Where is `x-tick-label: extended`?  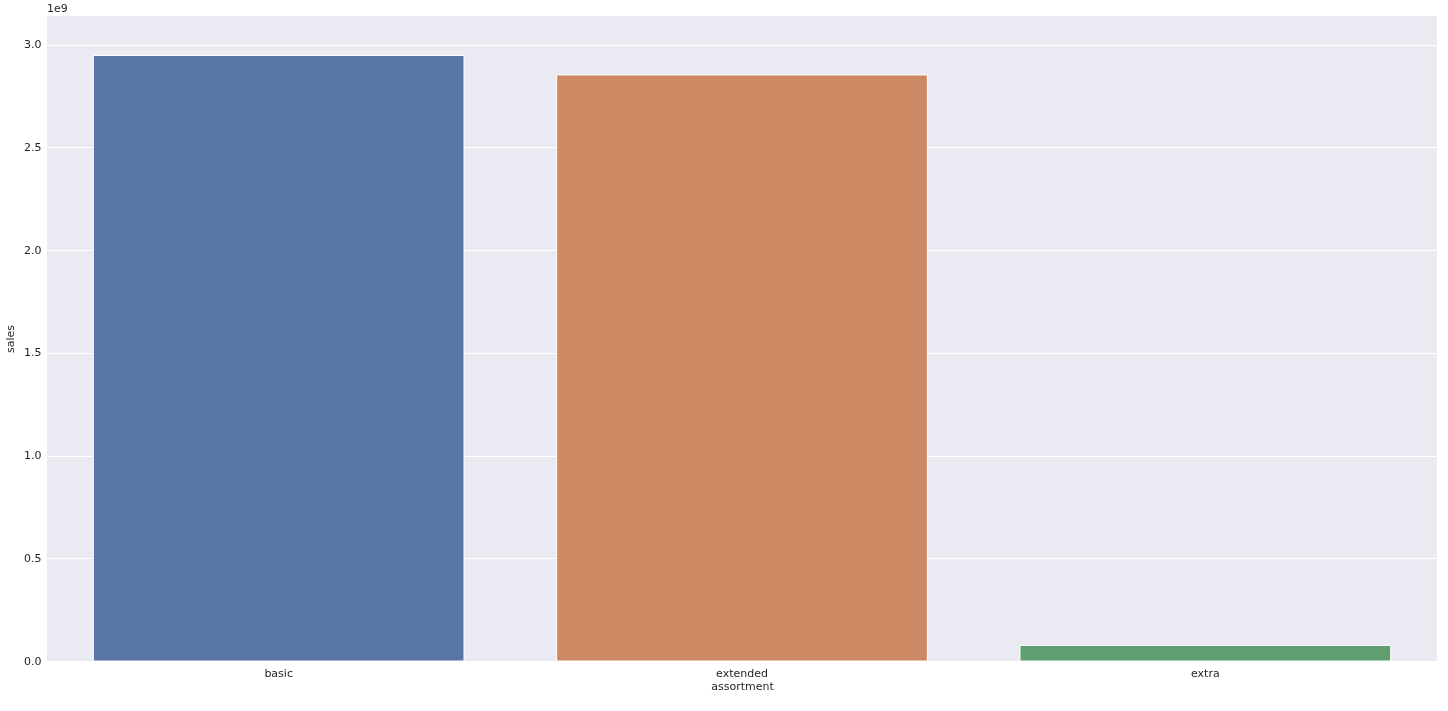 x-tick-label: extended is located at coordinates (742, 673).